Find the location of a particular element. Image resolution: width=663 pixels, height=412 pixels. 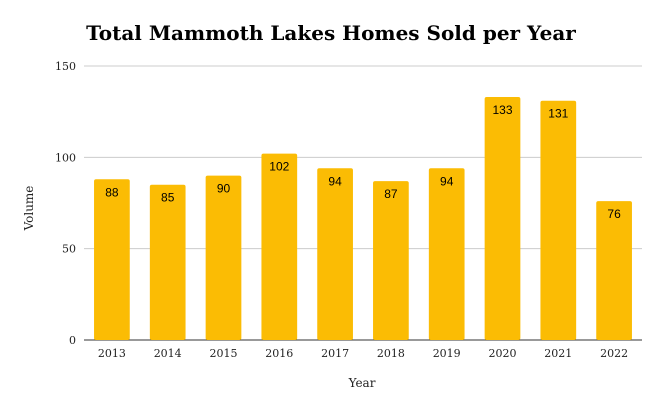

chart-title: Total Mammoth Lakes Homes Sold per Year is located at coordinates (331, 33).